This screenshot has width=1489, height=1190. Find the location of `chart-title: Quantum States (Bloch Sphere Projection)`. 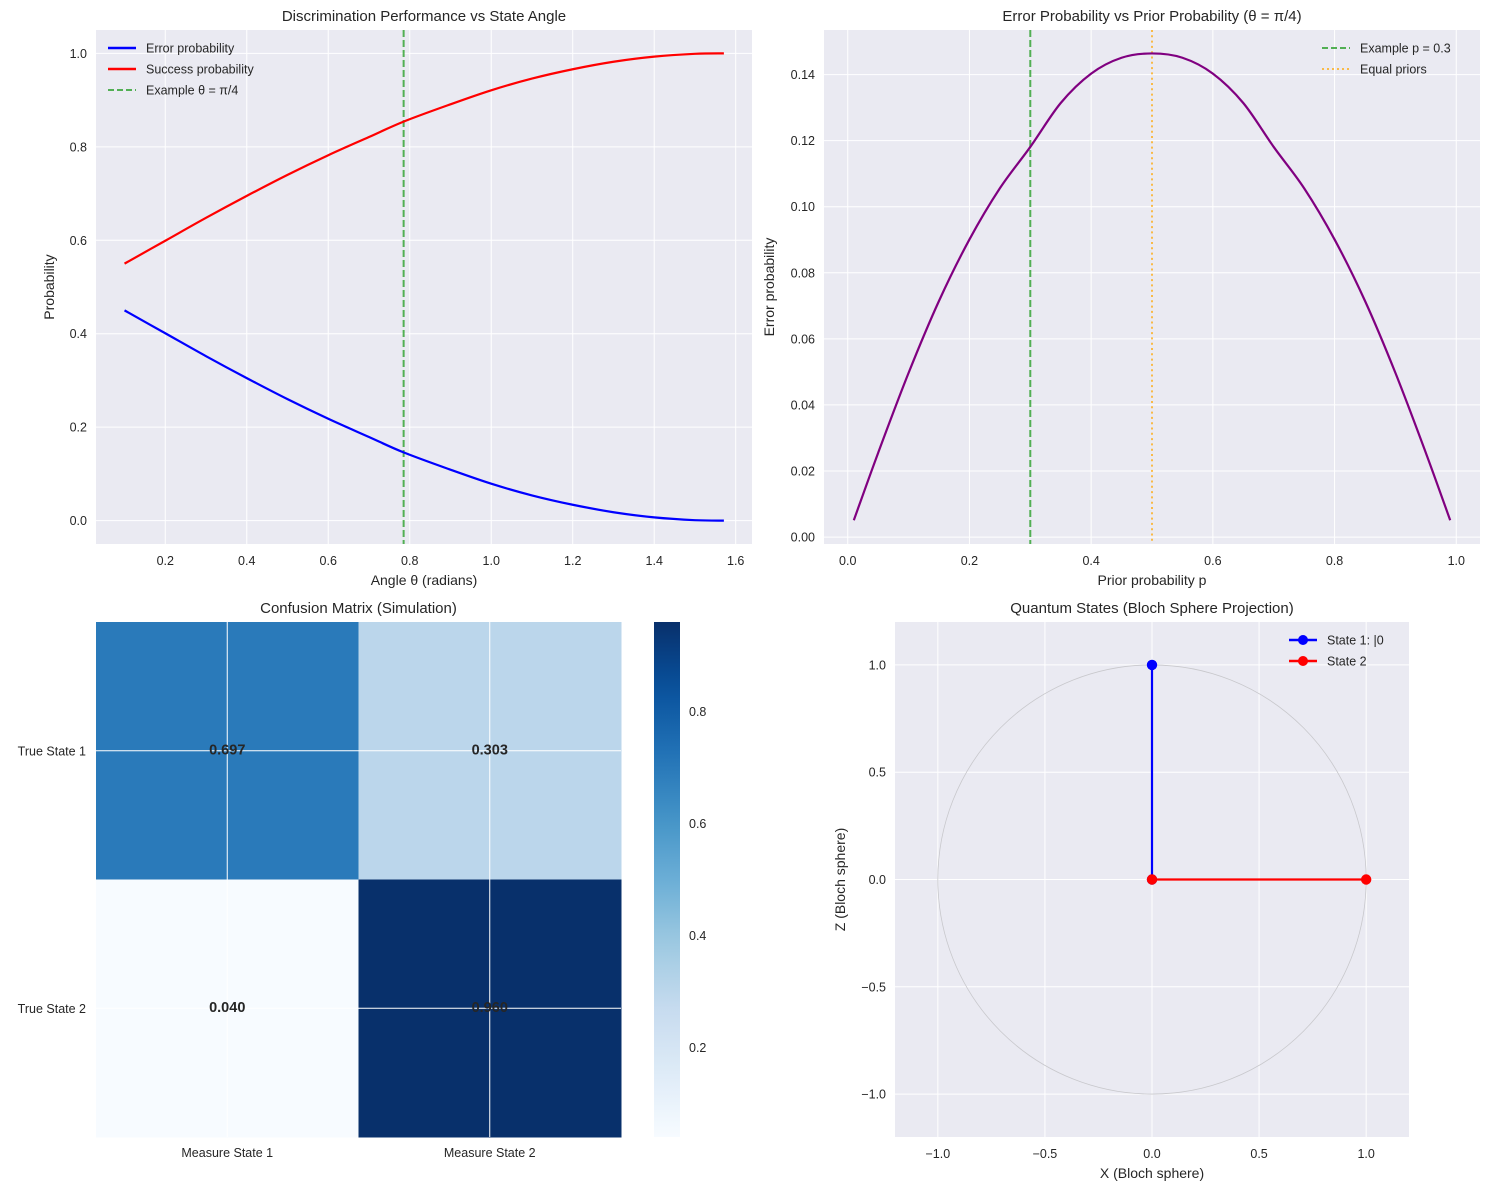

chart-title: Quantum States (Bloch Sphere Projection) is located at coordinates (1151, 608).